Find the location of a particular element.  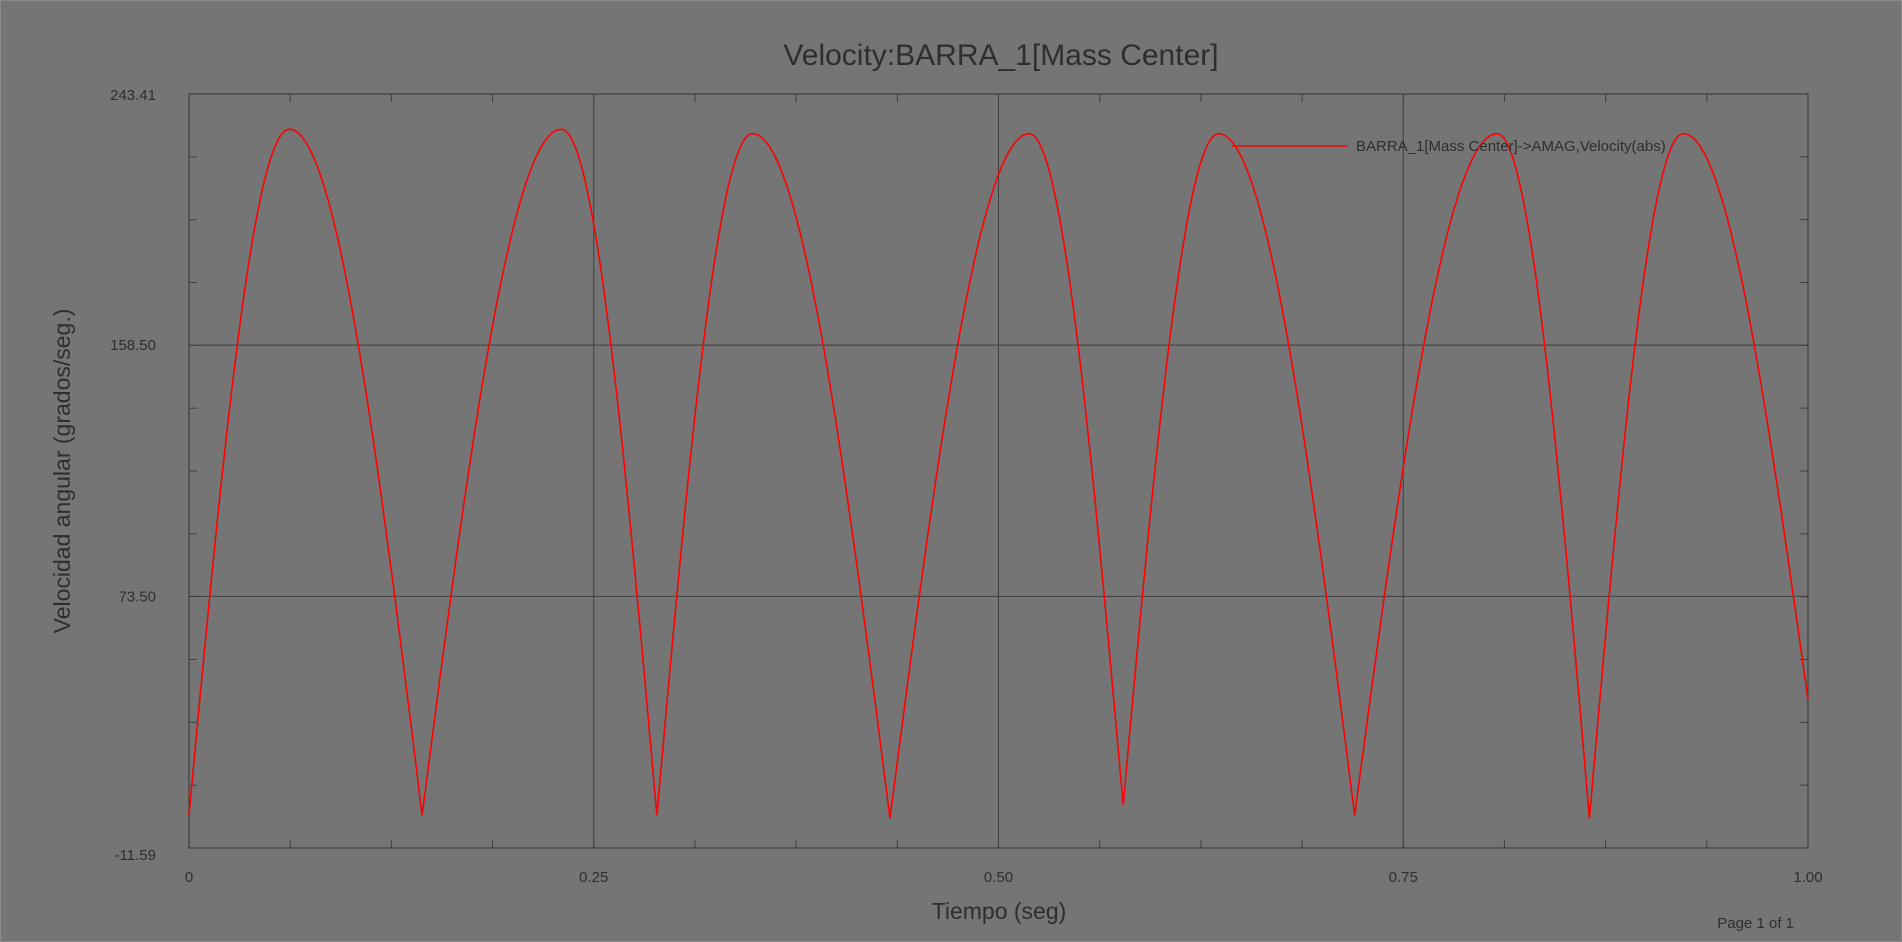

x-axis-title: Tiempo (seg) is located at coordinates (999, 911).